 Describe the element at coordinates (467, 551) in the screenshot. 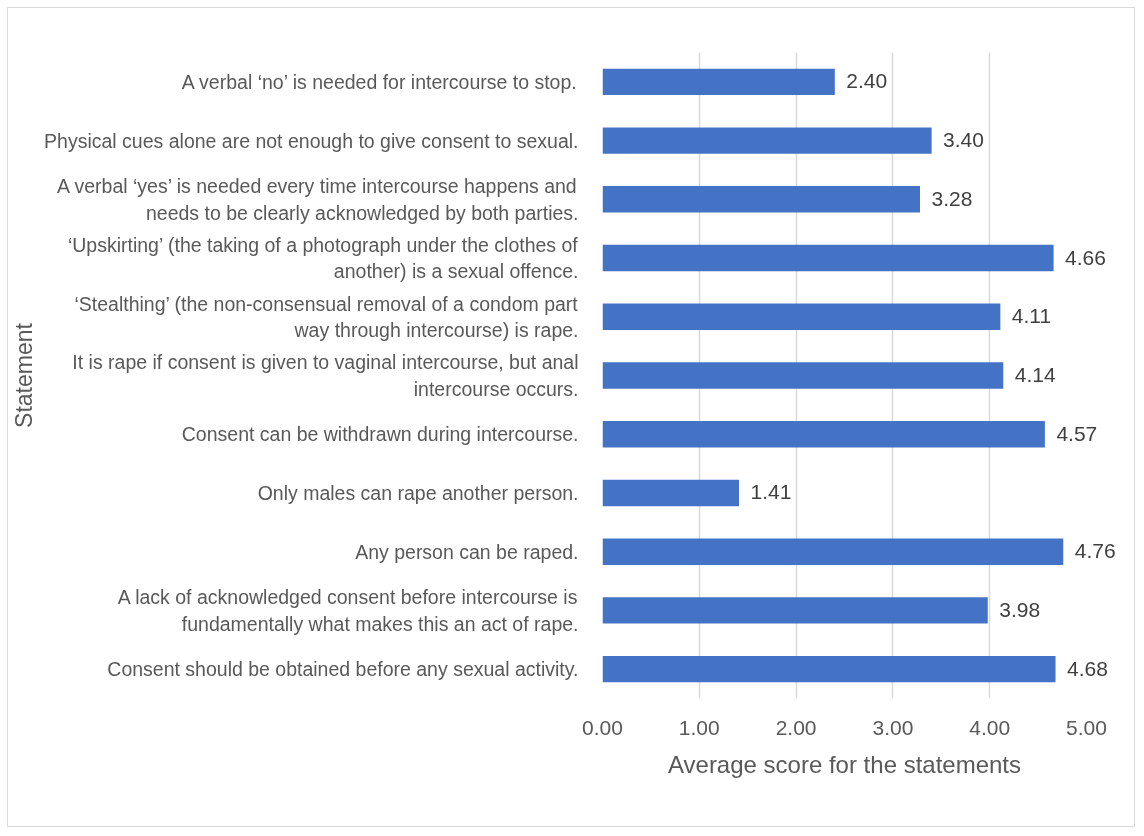

I see `y-tick-label: Any person can be raped.` at that location.